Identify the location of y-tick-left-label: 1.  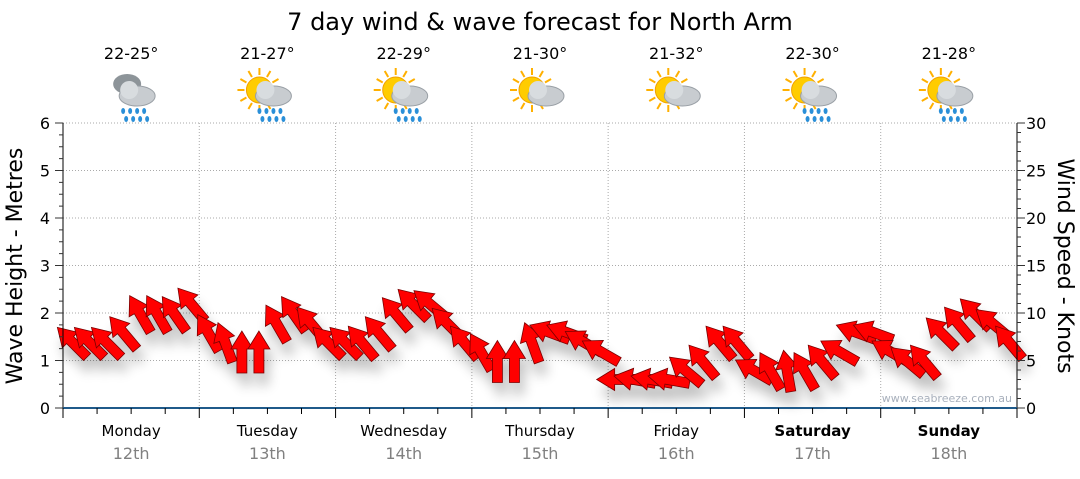
(45, 361).